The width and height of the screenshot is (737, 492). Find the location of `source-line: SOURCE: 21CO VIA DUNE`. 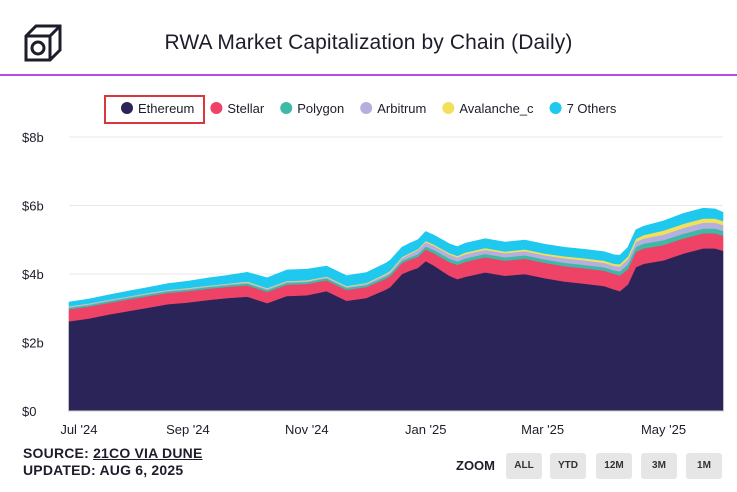

source-line: SOURCE: 21CO VIA DUNE is located at coordinates (113, 453).